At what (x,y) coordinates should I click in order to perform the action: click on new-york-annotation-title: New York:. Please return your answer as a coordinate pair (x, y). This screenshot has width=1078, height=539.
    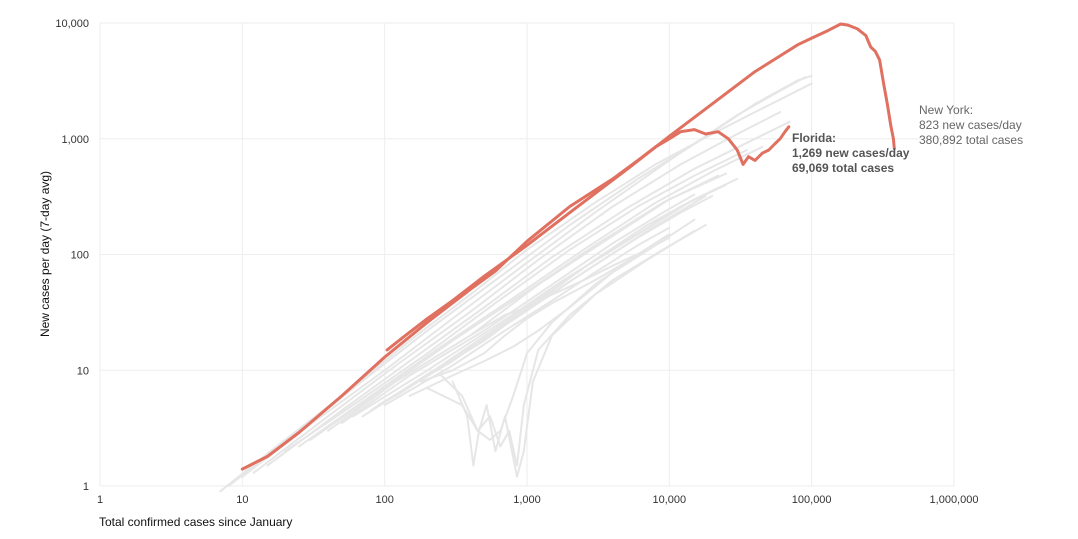
    Looking at the image, I should click on (946, 110).